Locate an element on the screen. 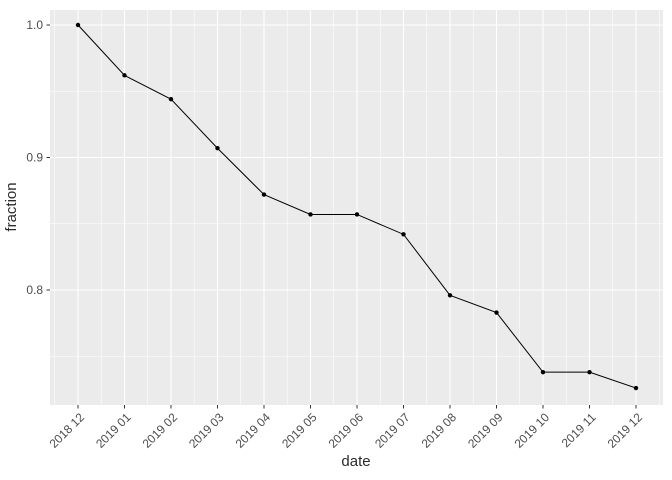 The image size is (672, 480). y-axis-title: fraction is located at coordinates (11, 206).